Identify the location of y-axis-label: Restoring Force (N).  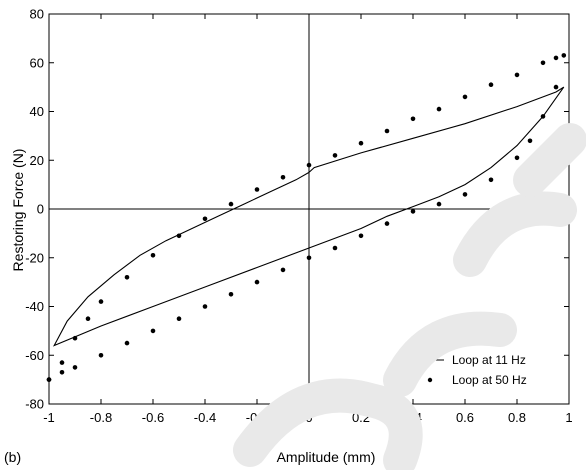
(18, 210).